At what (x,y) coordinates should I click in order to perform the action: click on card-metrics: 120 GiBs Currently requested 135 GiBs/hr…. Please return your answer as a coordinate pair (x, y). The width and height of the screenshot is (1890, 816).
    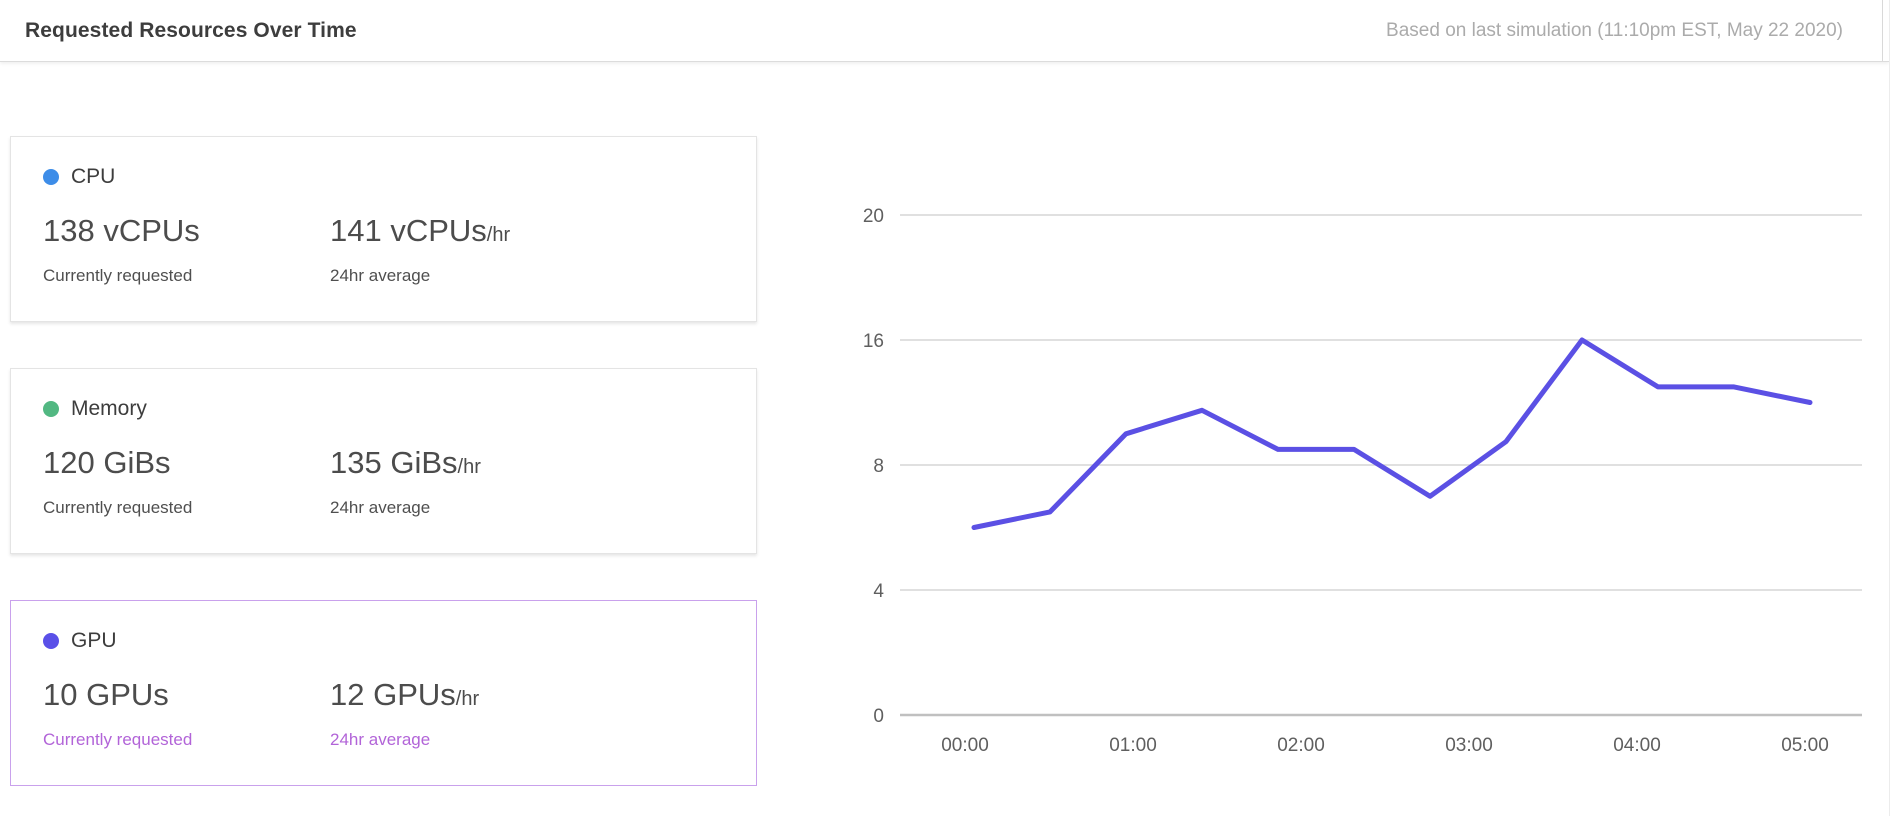
    Looking at the image, I should click on (383, 481).